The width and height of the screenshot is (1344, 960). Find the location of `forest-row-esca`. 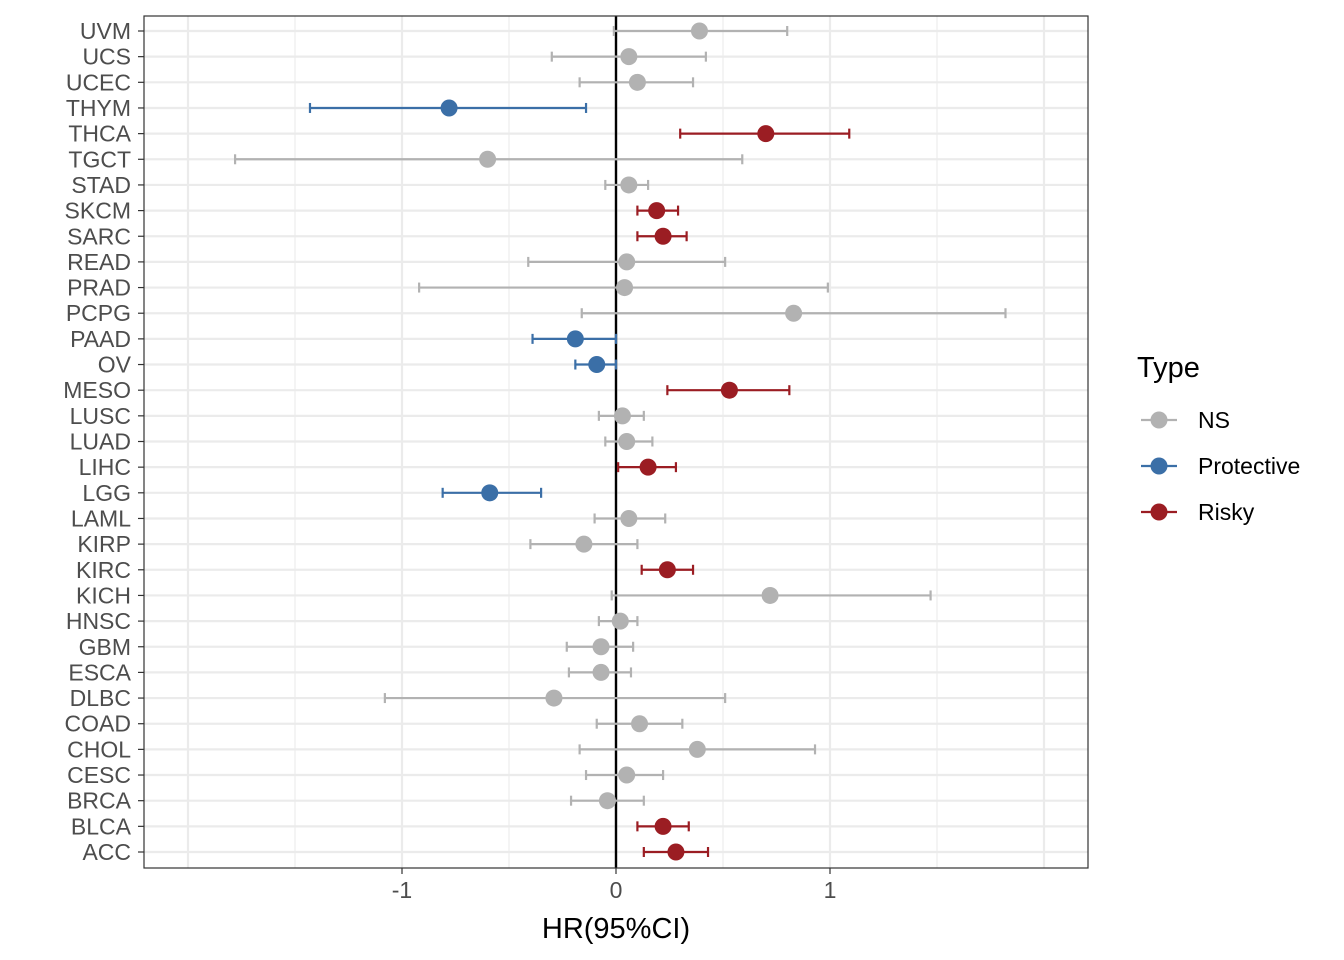

forest-row-esca is located at coordinates (600, 672).